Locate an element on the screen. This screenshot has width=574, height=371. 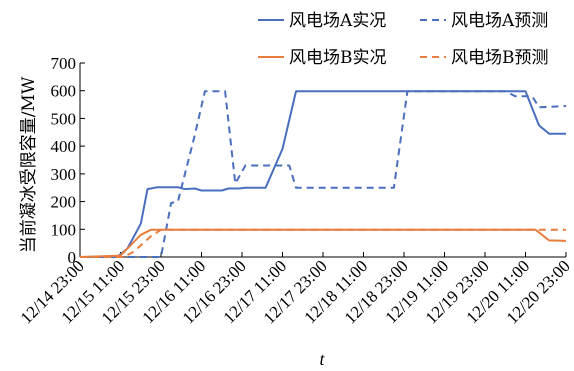
y-tick-label: 100 is located at coordinates (64, 229).